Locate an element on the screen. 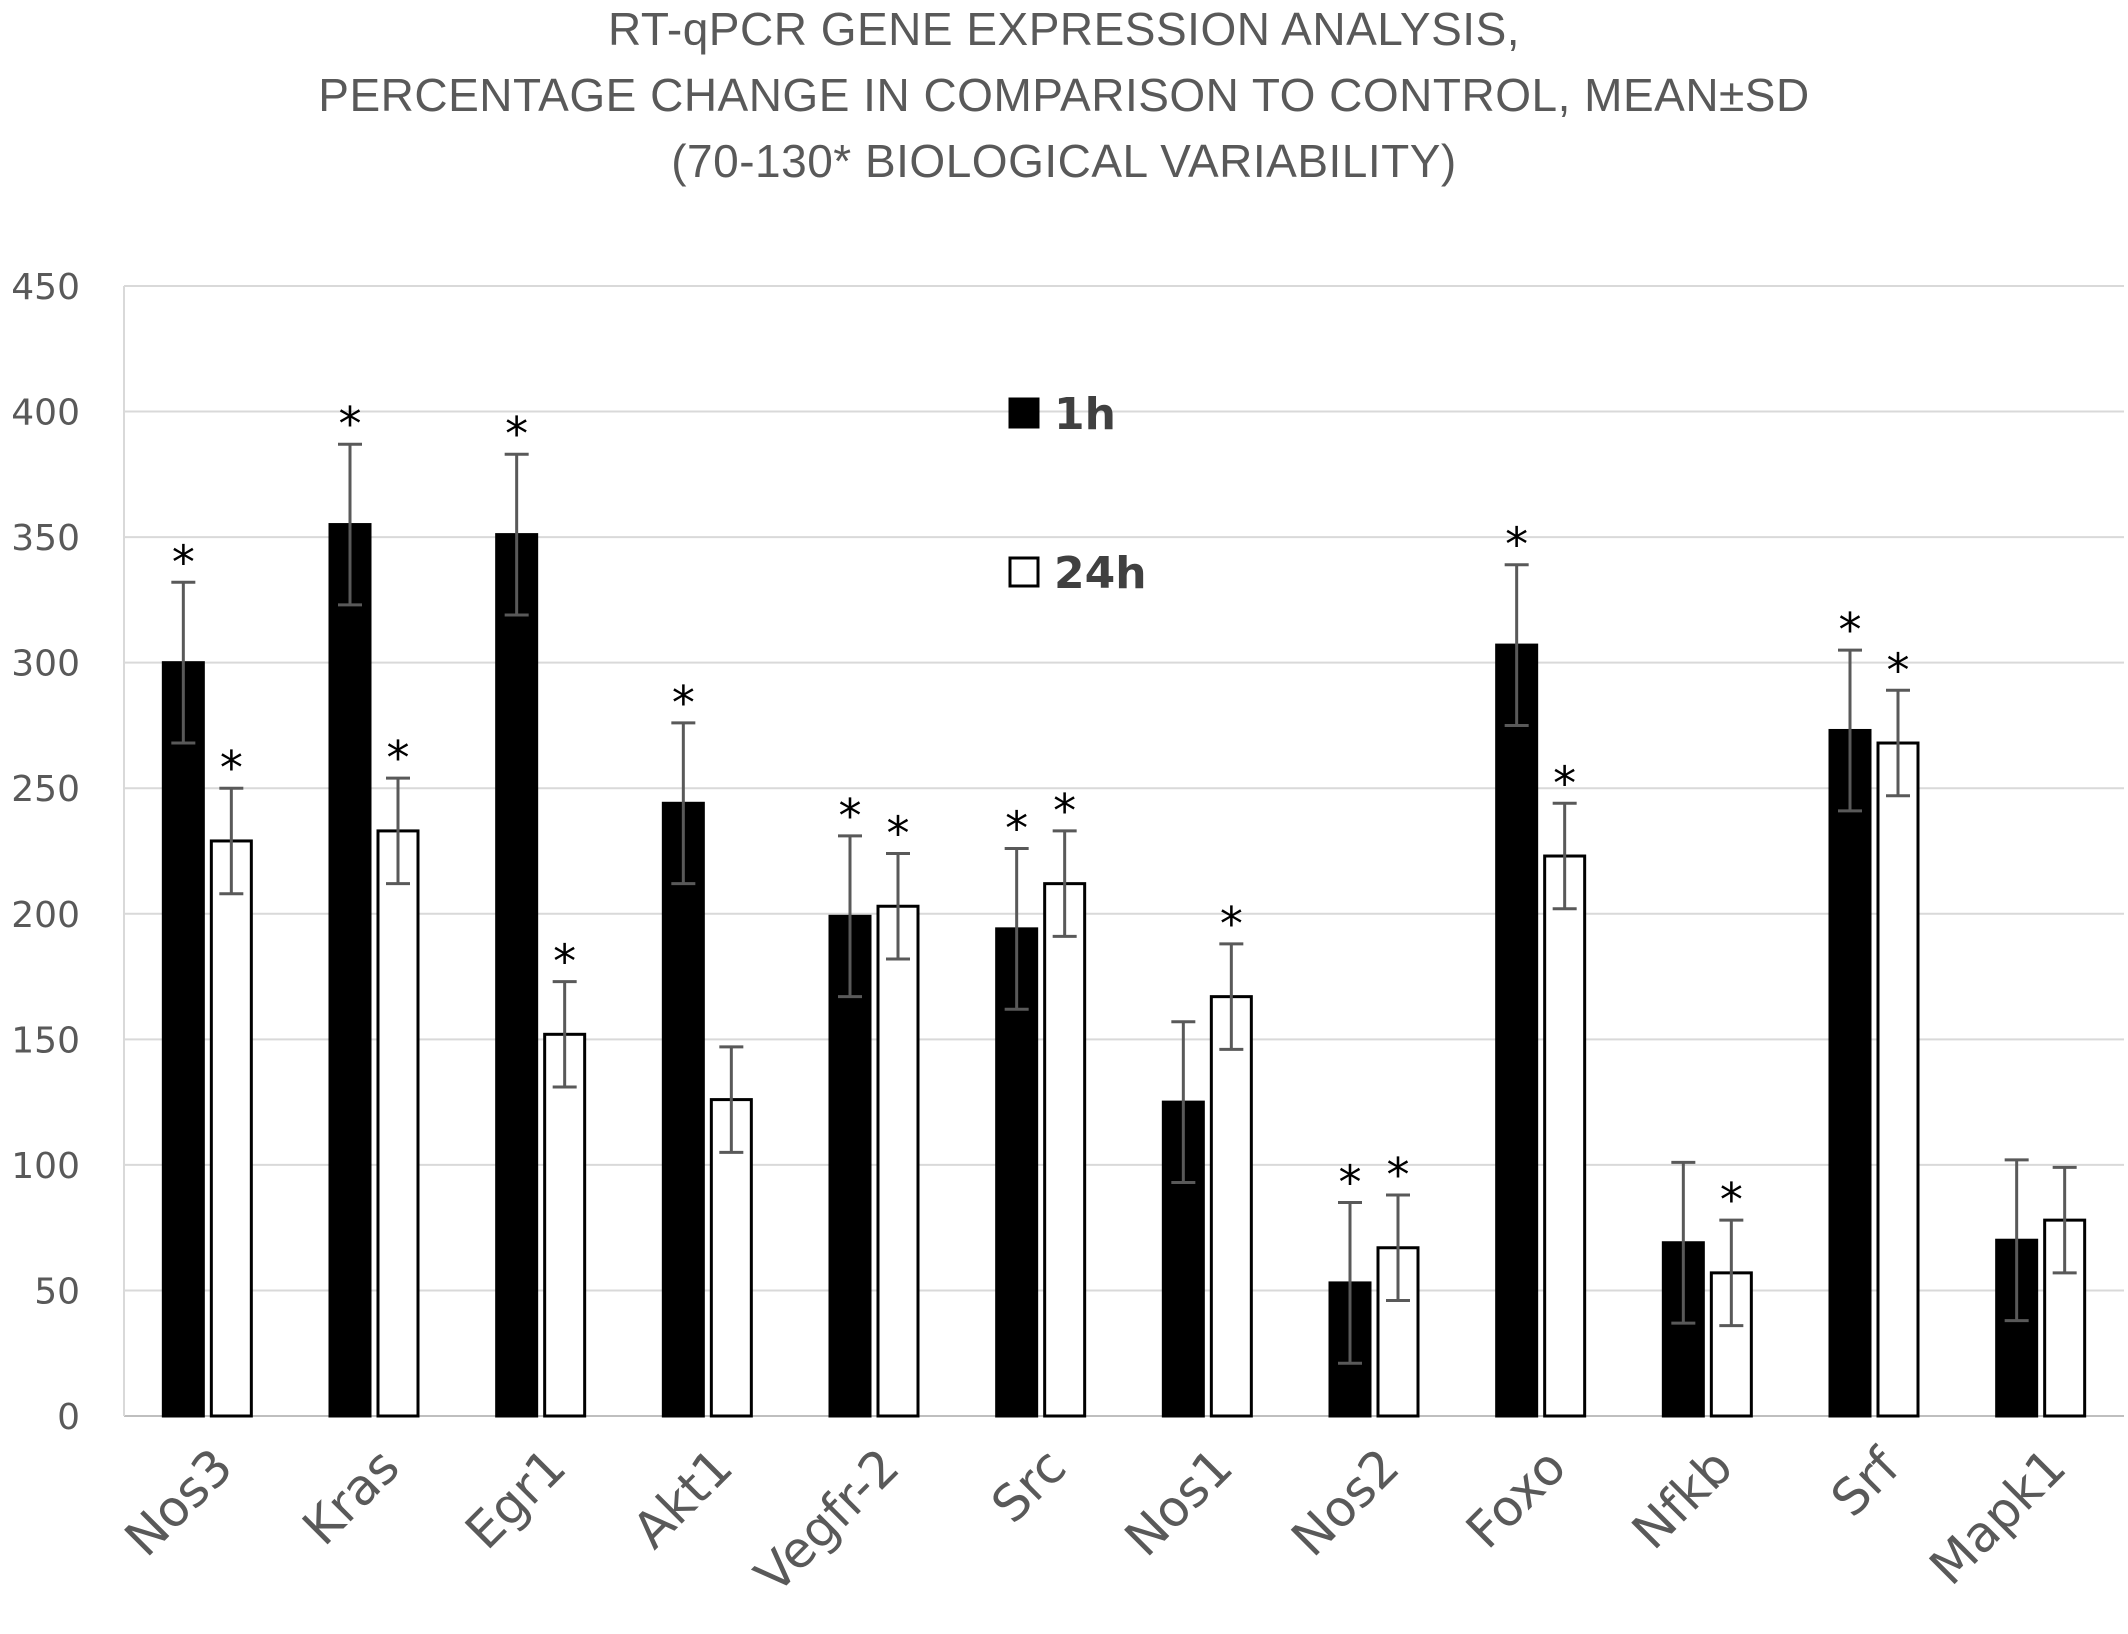 The image size is (2128, 1634). legend-swatch-1h is located at coordinates (1024, 413).